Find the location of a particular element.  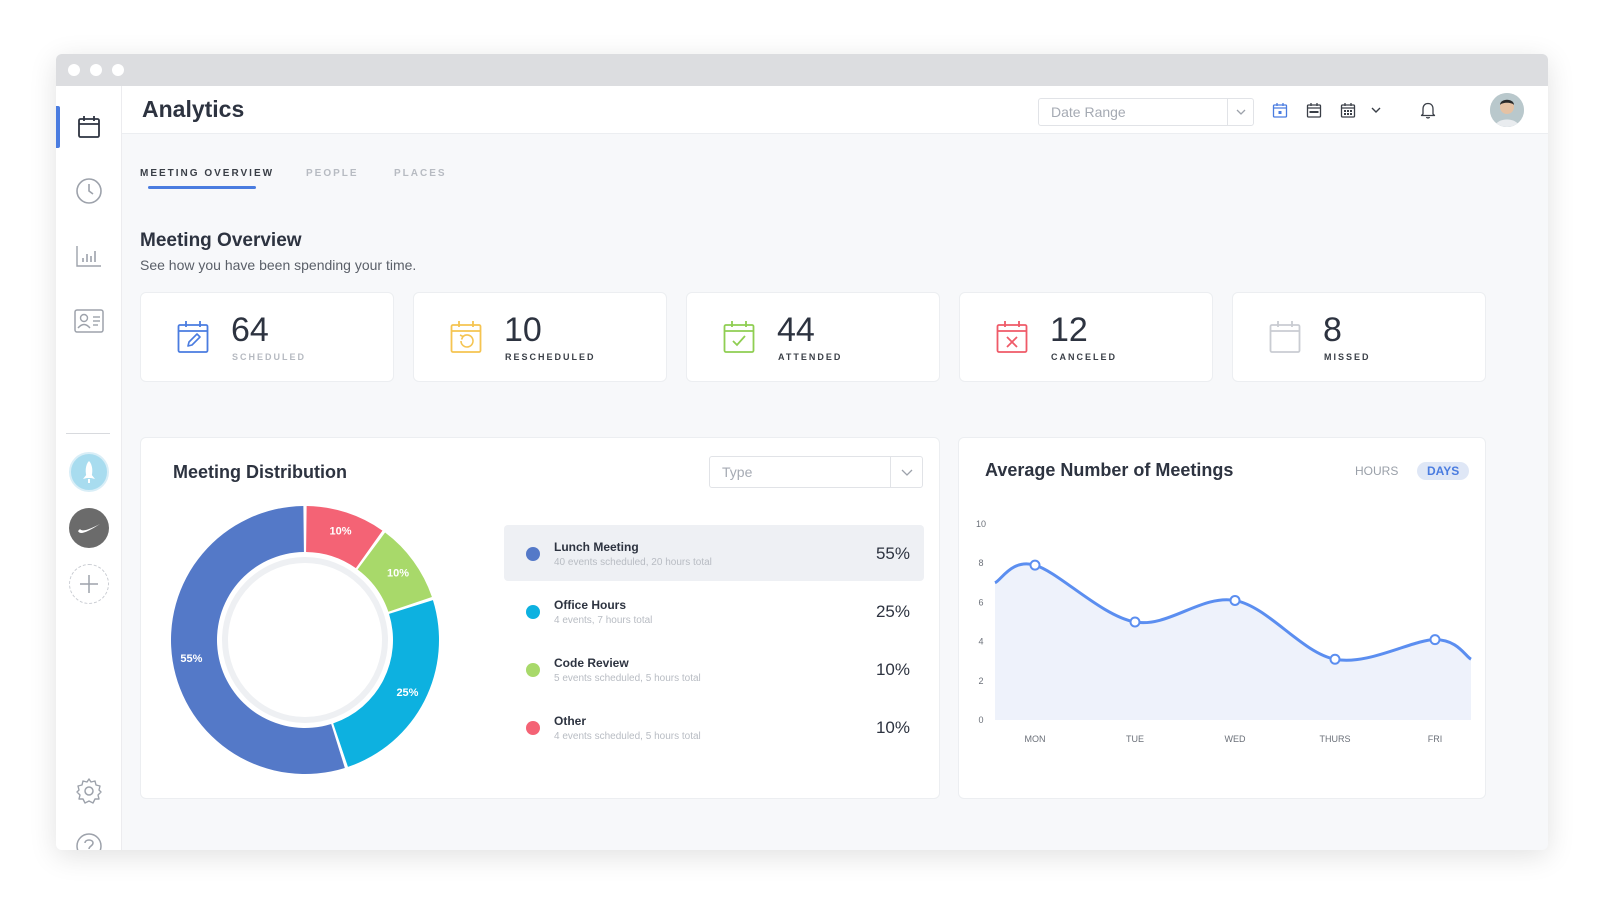

org-swoosh is located at coordinates (89, 528).